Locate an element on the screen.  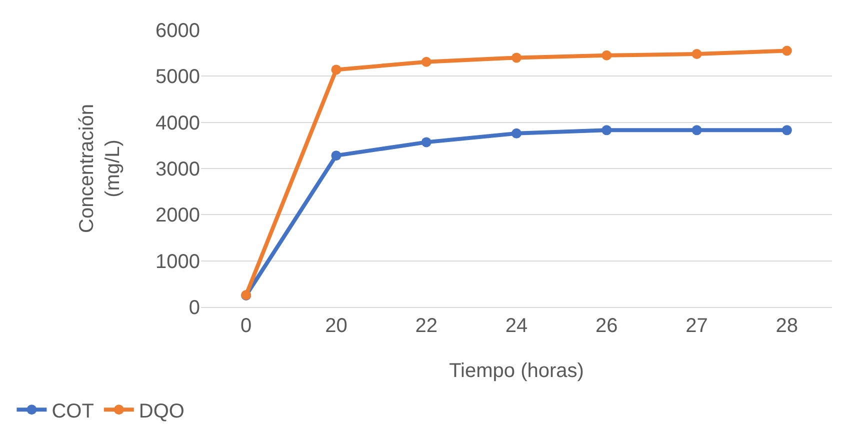
y-tick-label: 0 is located at coordinates (194, 308).